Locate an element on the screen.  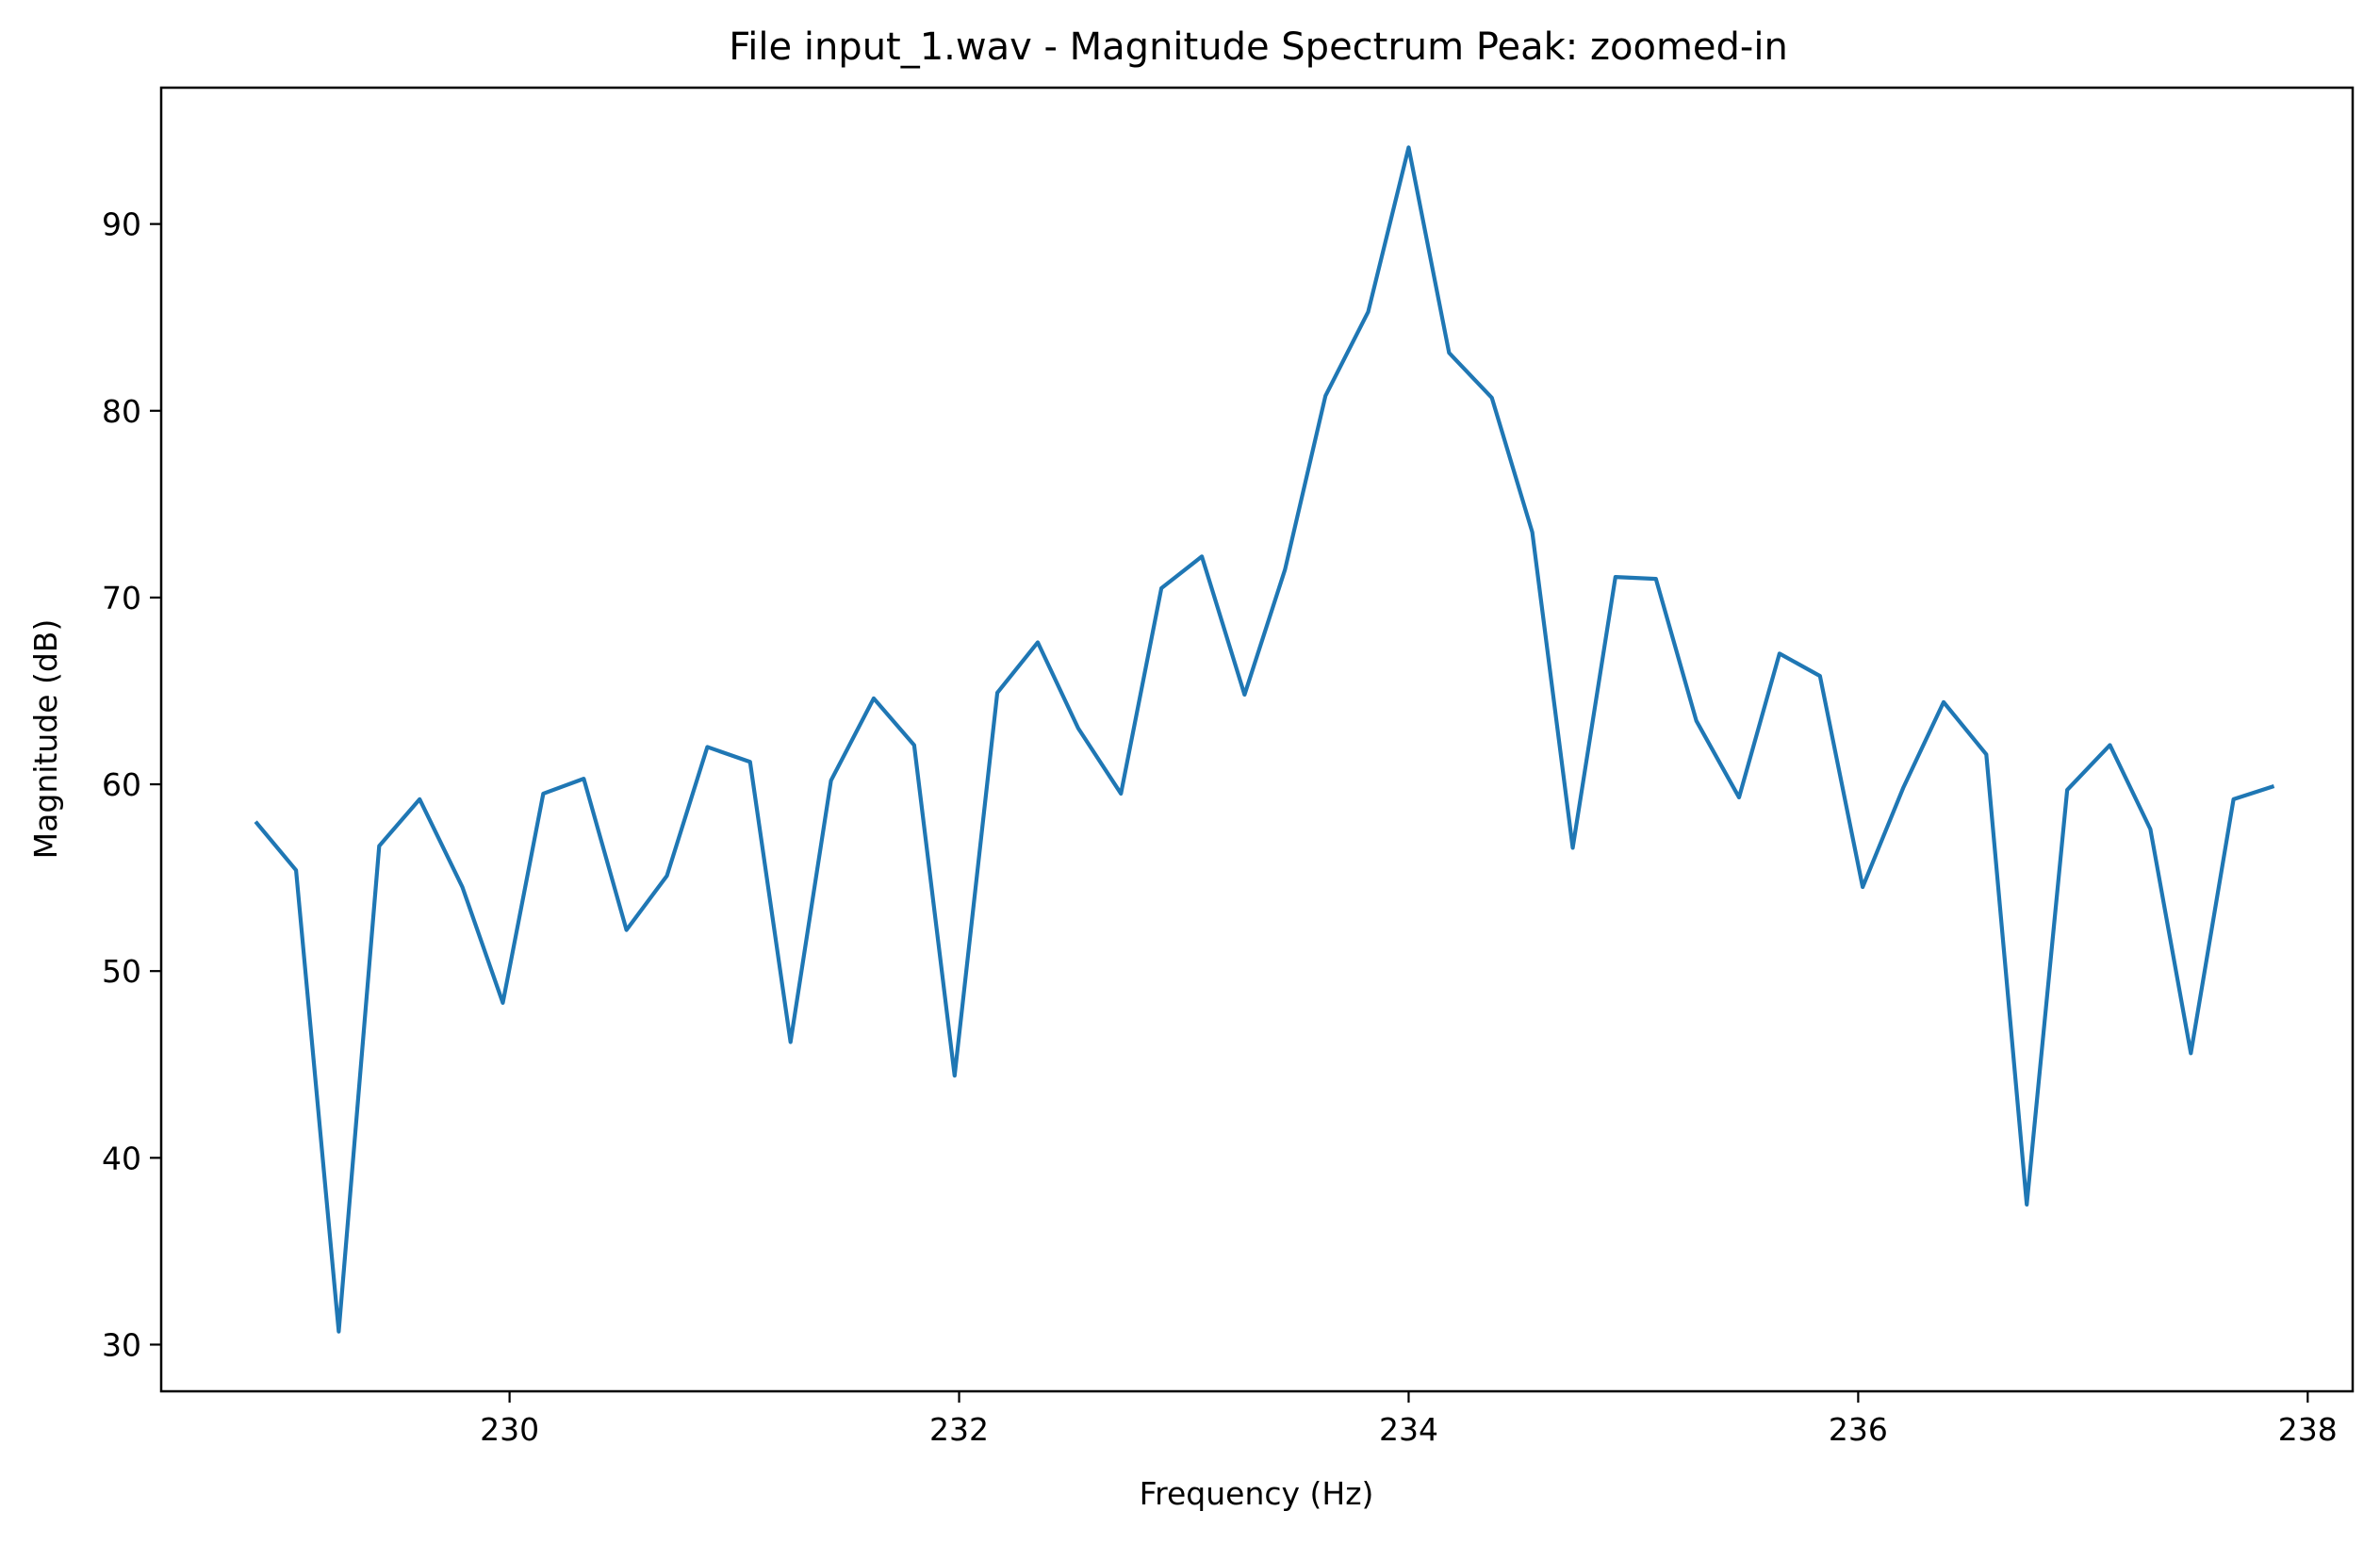
y-tick-label: 40 is located at coordinates (121, 1158).